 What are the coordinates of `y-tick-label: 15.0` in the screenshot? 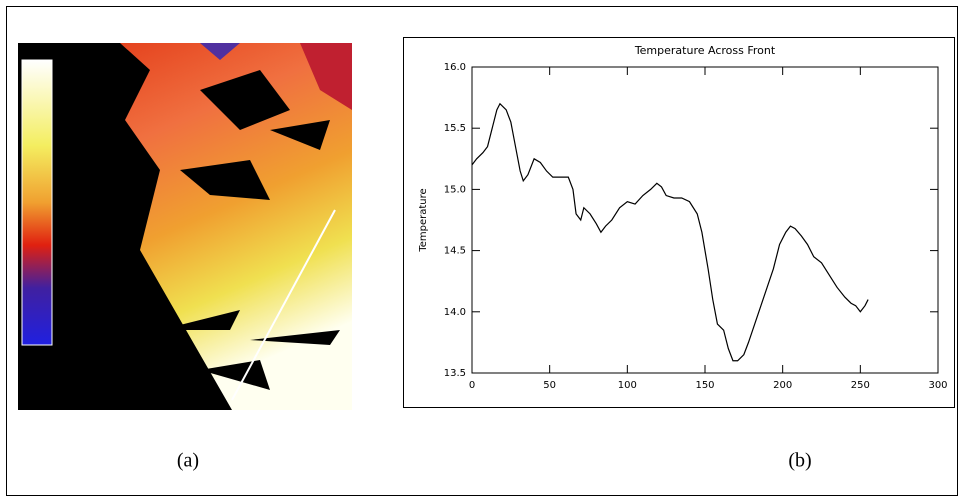 It's located at (455, 189).